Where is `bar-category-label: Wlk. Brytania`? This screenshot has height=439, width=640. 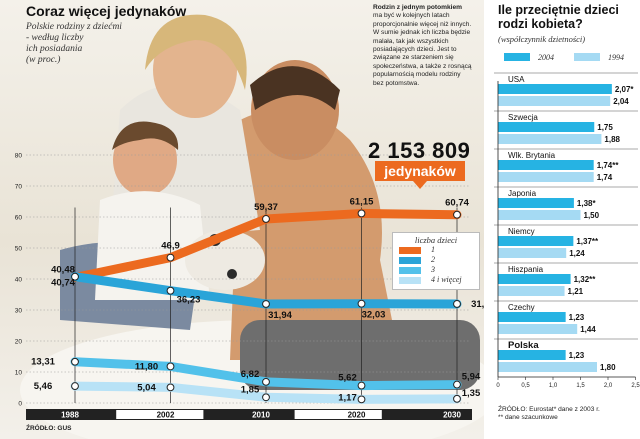 bar-category-label: Wlk. Brytania is located at coordinates (532, 155).